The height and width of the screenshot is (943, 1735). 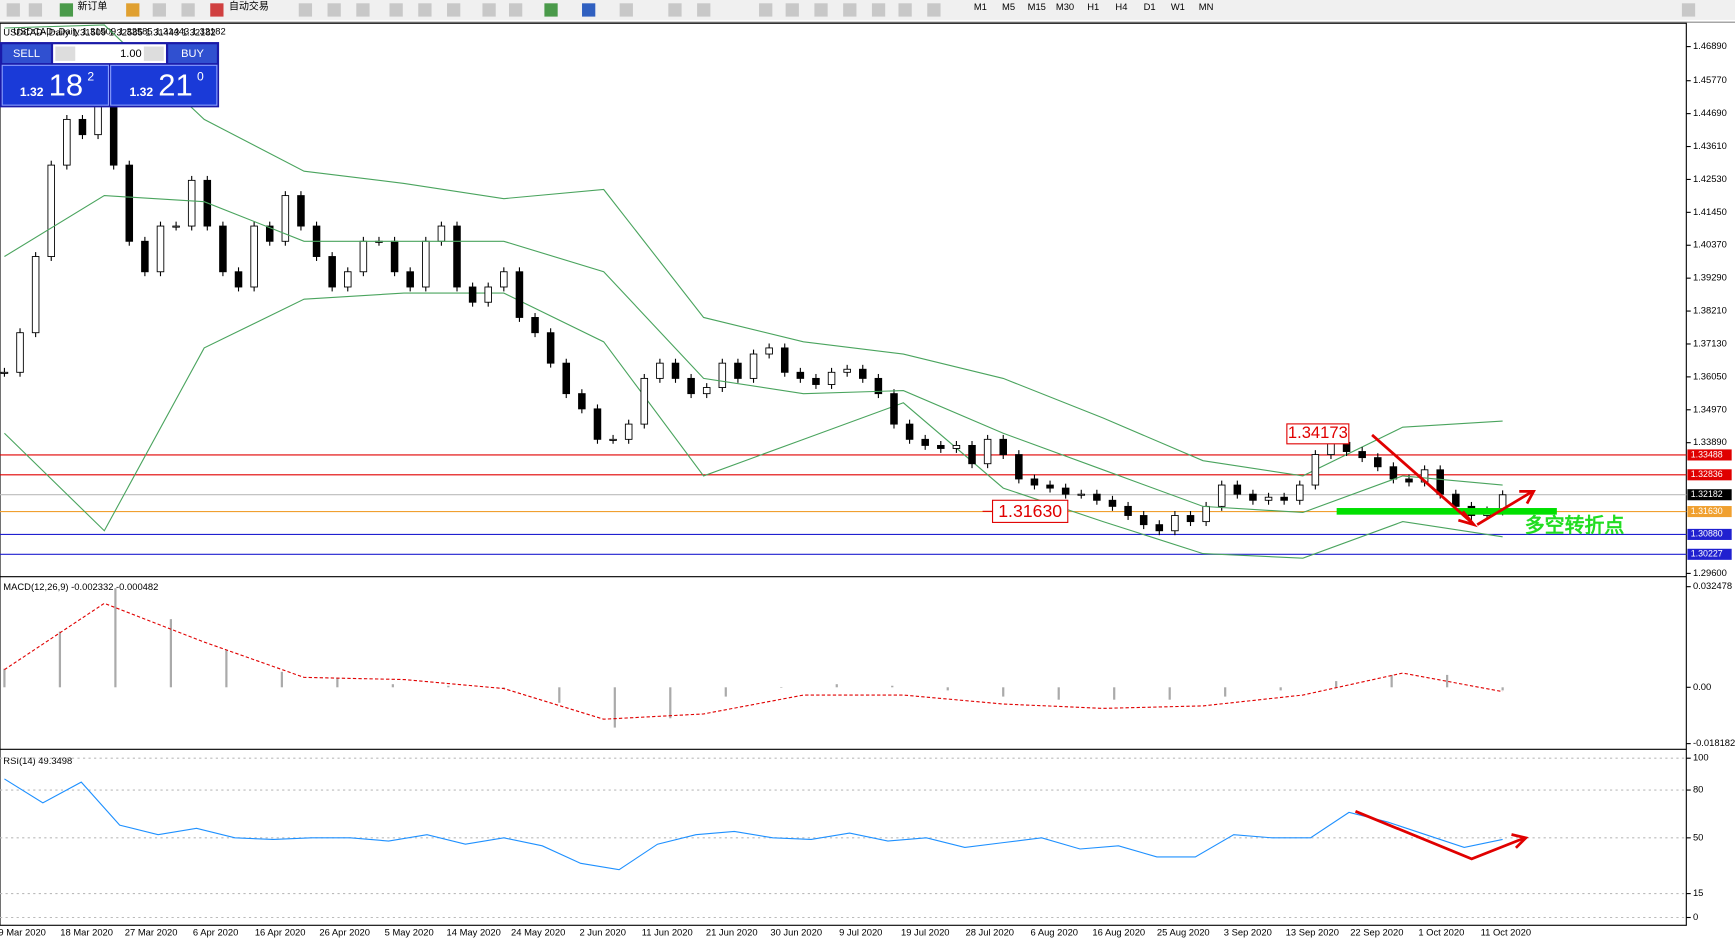 What do you see at coordinates (344, 932) in the screenshot?
I see `x-tick-label: 26 Apr 2020` at bounding box center [344, 932].